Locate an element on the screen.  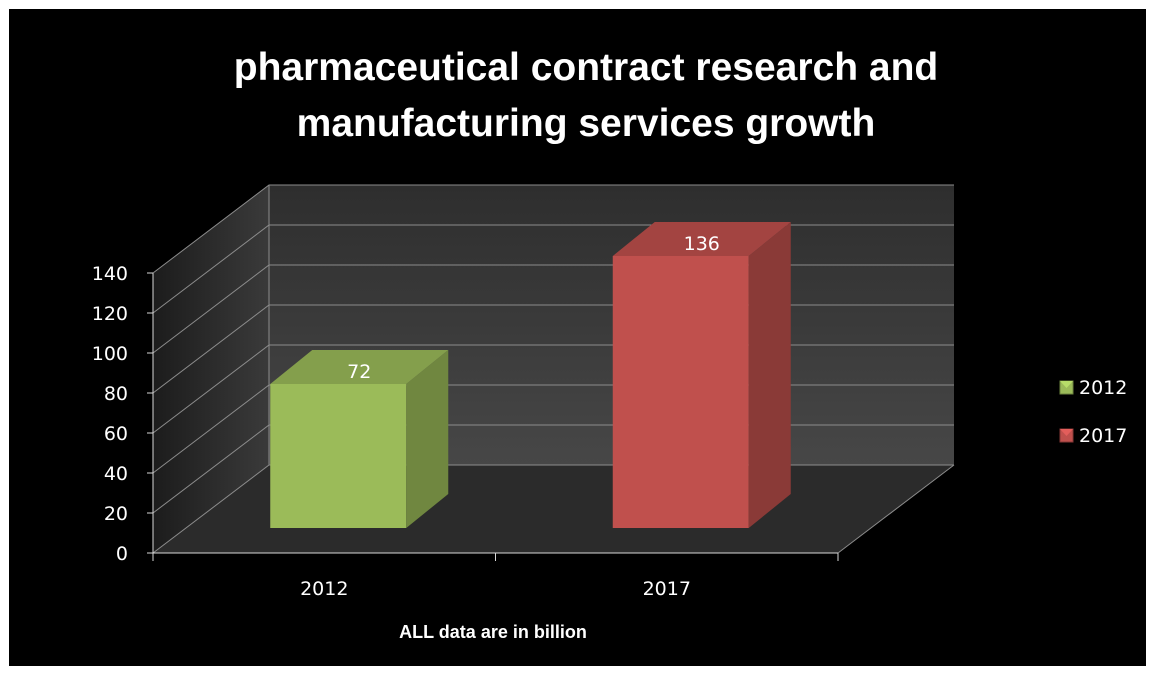
chart-title-line-1: pharmaceutical contract research and is located at coordinates (586, 67).